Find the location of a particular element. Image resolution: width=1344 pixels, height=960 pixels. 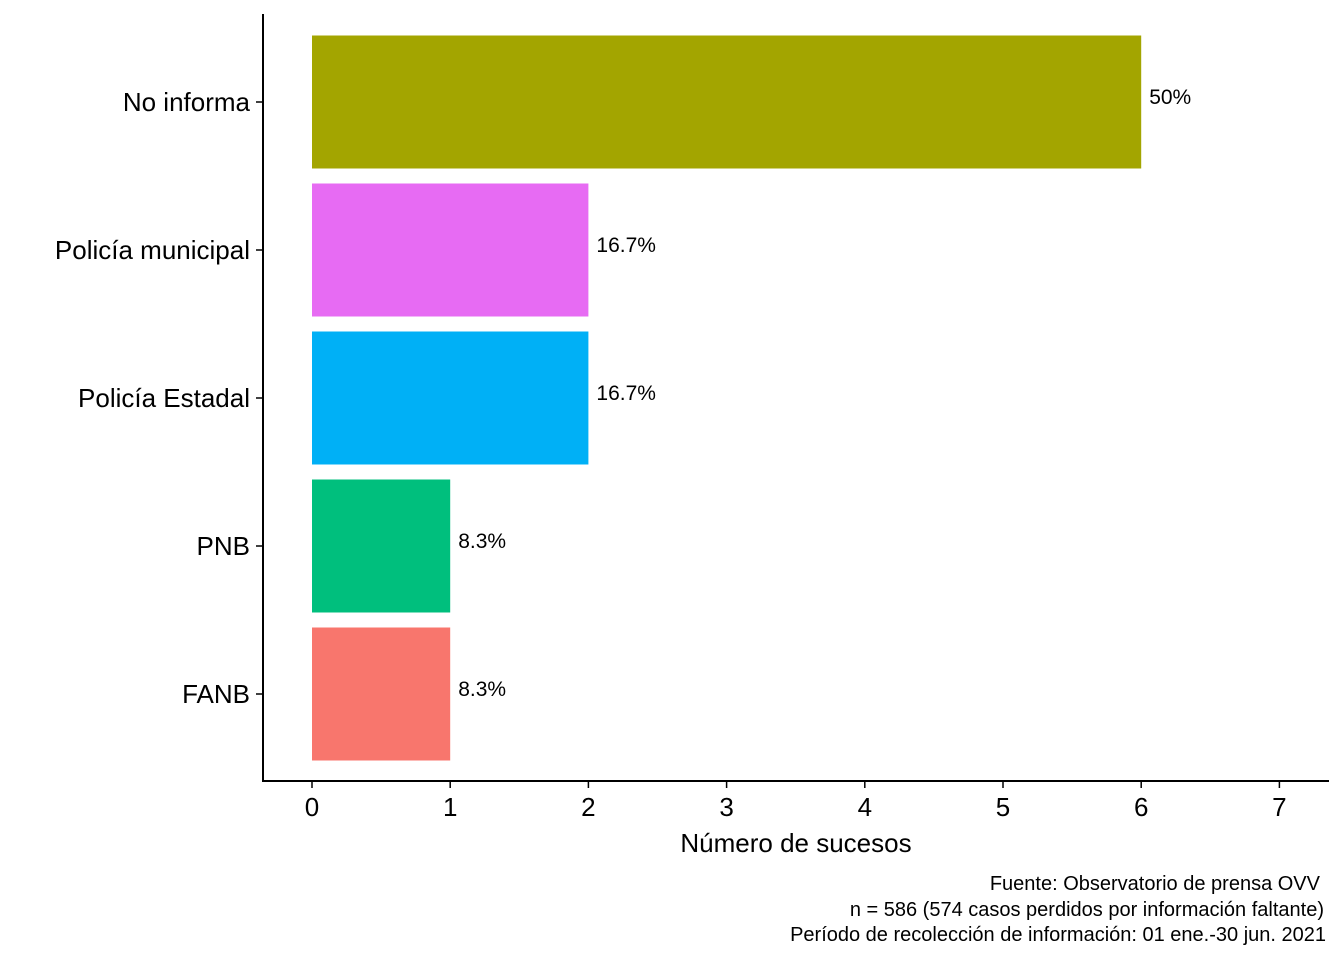

bar-policia-municipal is located at coordinates (450, 250).